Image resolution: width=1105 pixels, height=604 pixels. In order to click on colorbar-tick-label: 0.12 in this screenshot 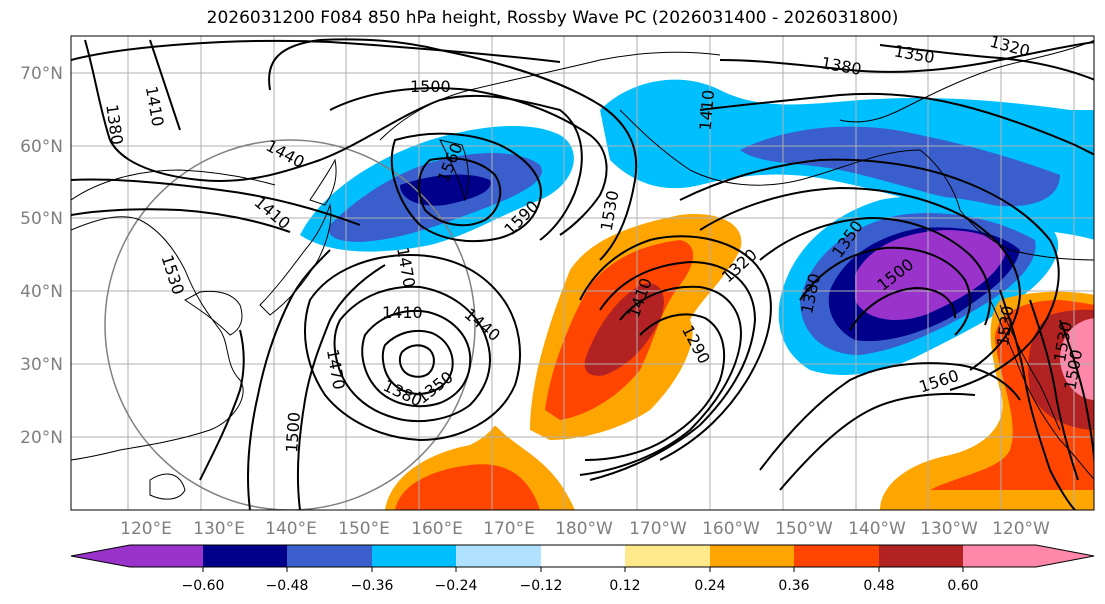, I will do `click(624, 586)`.